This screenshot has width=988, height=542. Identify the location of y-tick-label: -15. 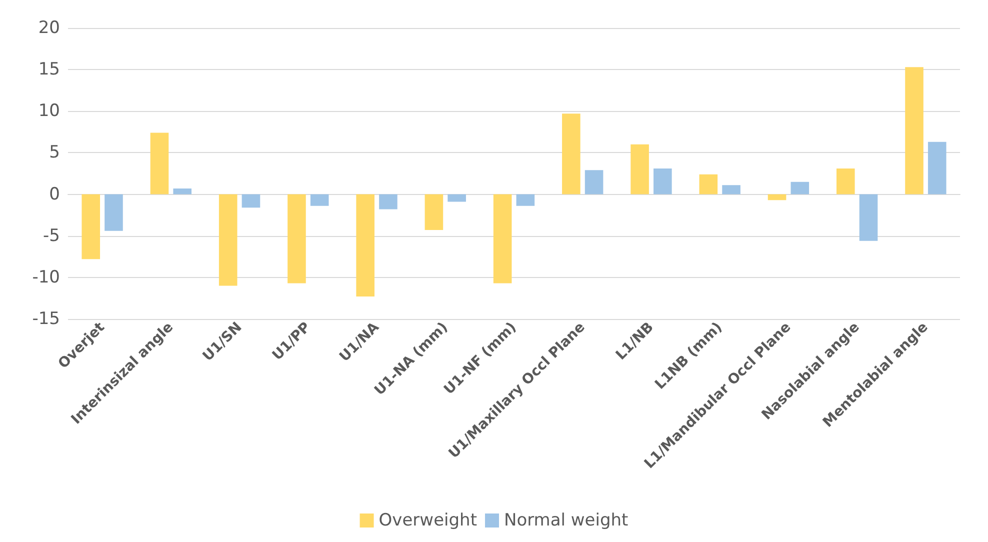
(46, 319).